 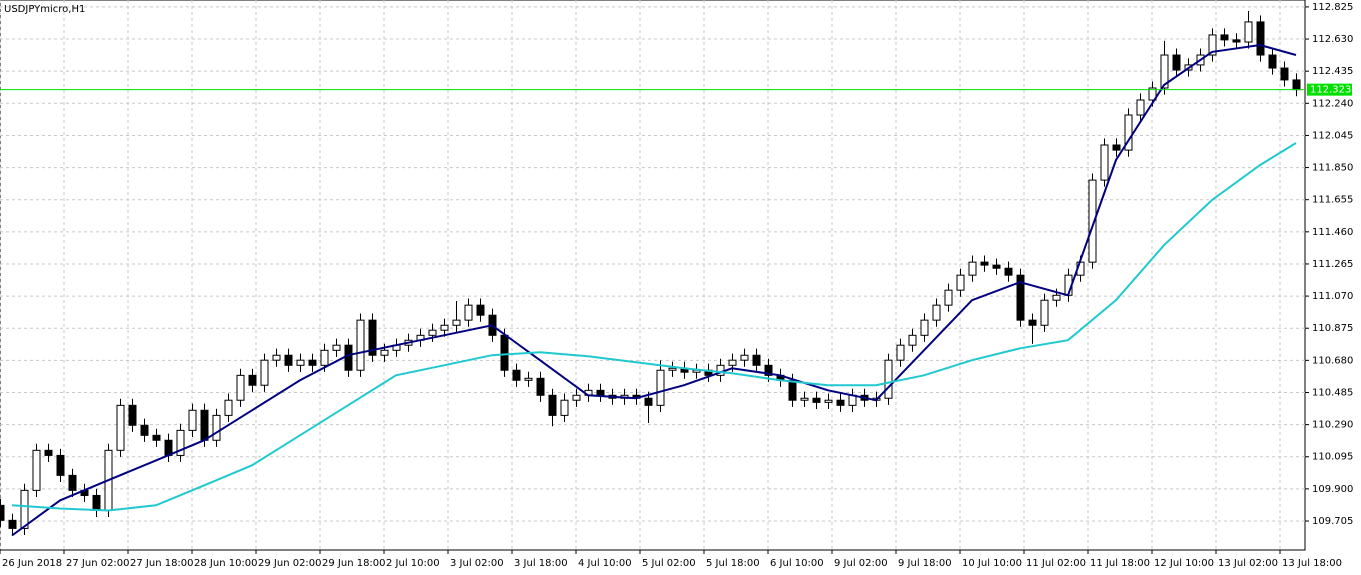 What do you see at coordinates (1332, 392) in the screenshot?
I see `y-tick-label: 110.485` at bounding box center [1332, 392].